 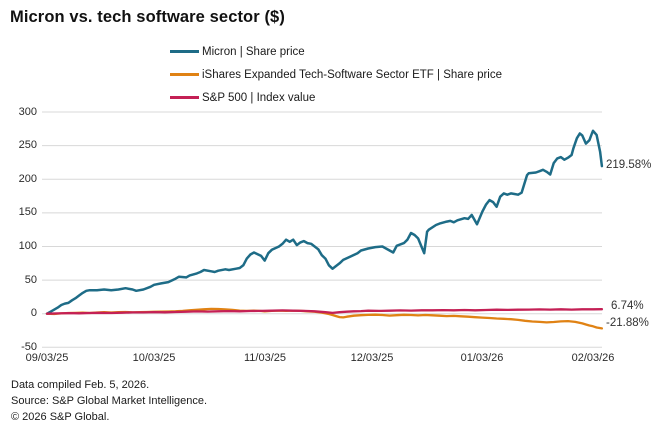 I want to click on x-tick-label: 11/03/25, so click(x=264, y=358).